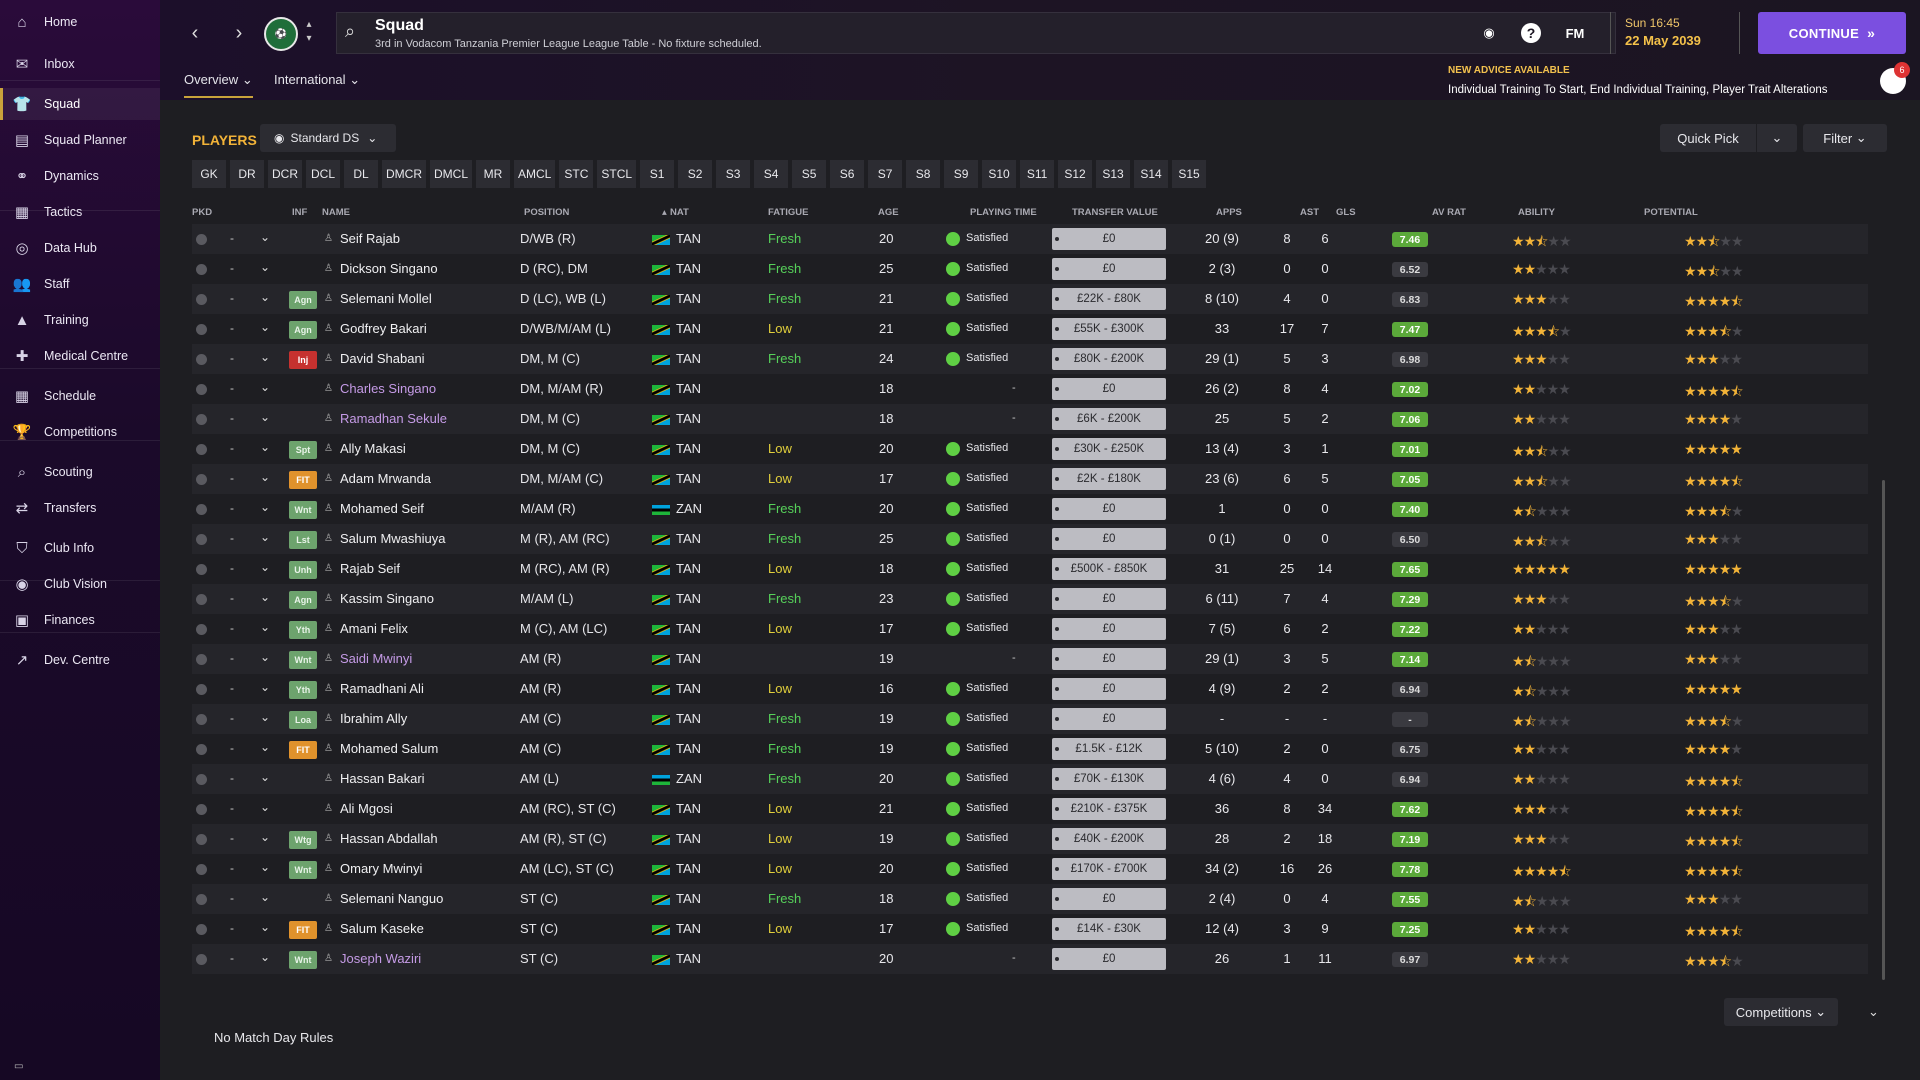 This screenshot has height=1080, width=1920. Describe the element at coordinates (381, 958) in the screenshot. I see `player-name: Joseph Waziri` at that location.